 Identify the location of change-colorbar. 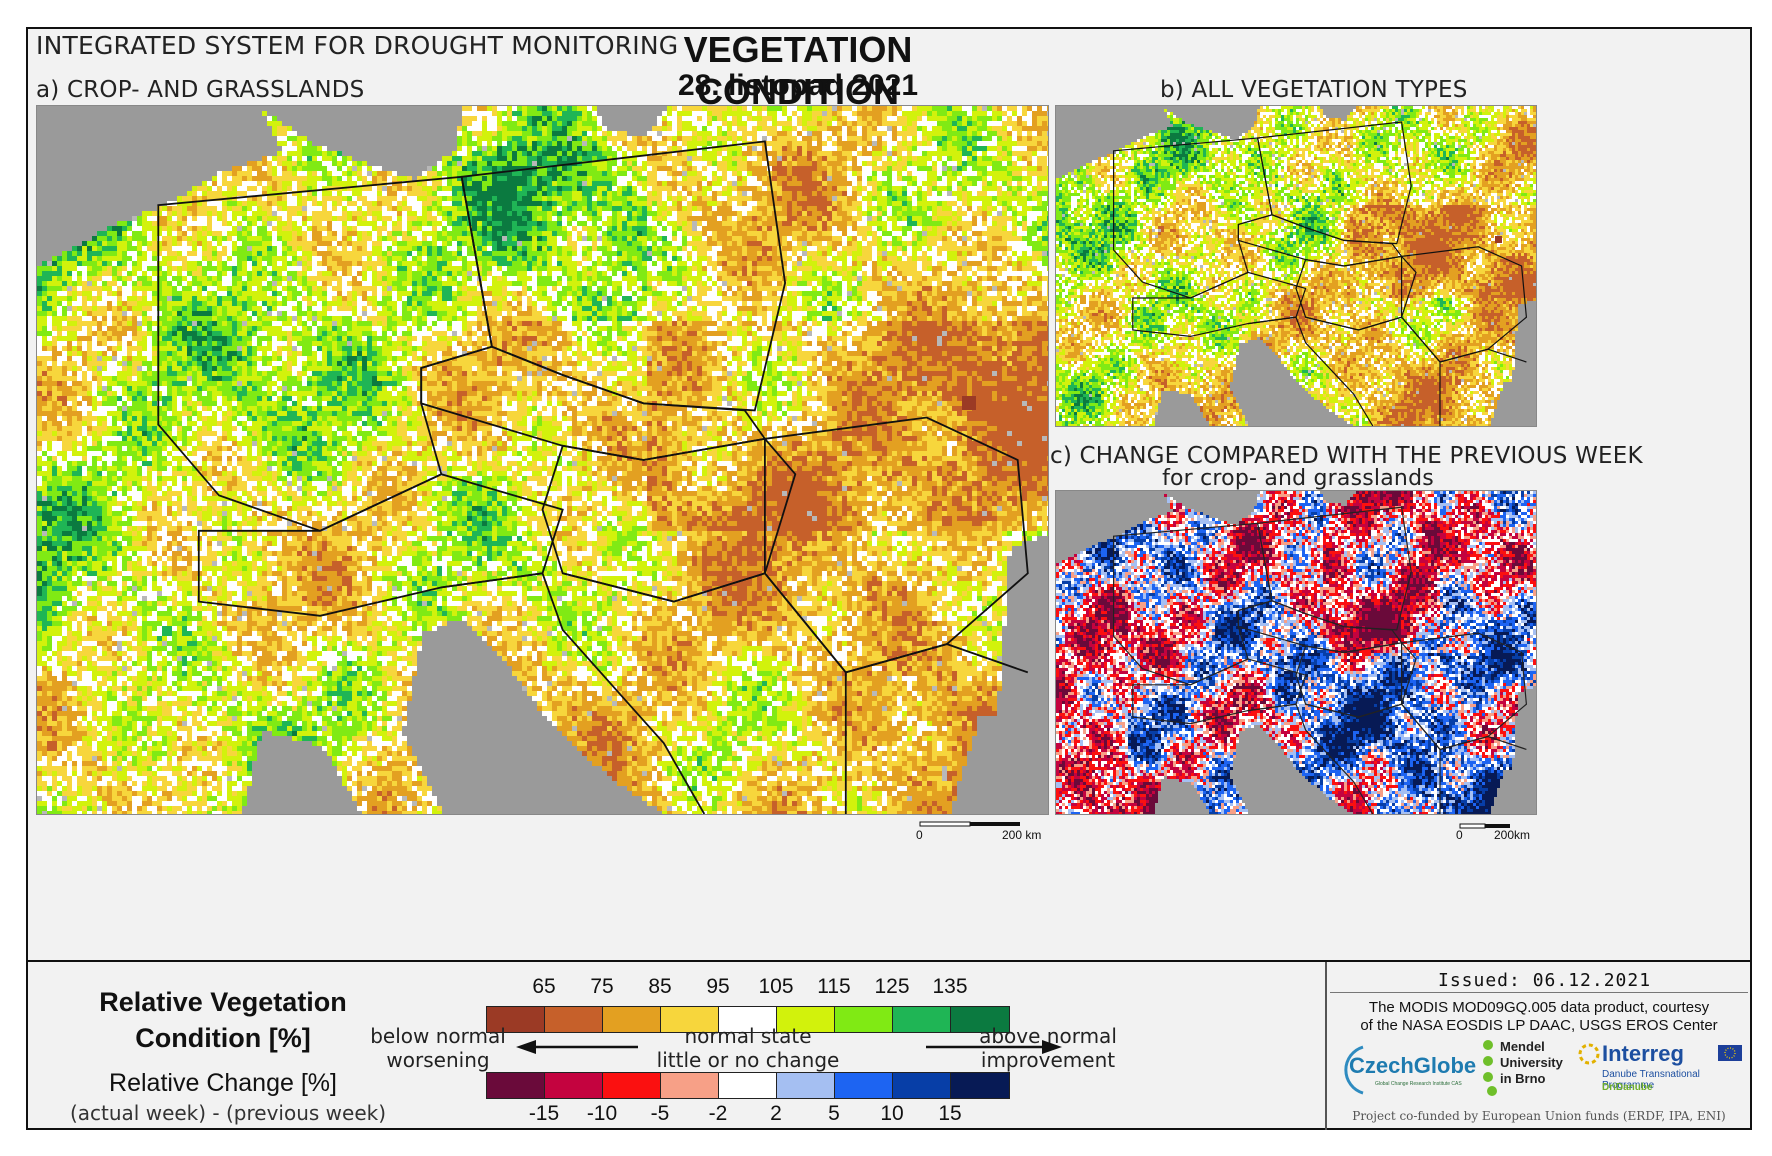
(748, 1085).